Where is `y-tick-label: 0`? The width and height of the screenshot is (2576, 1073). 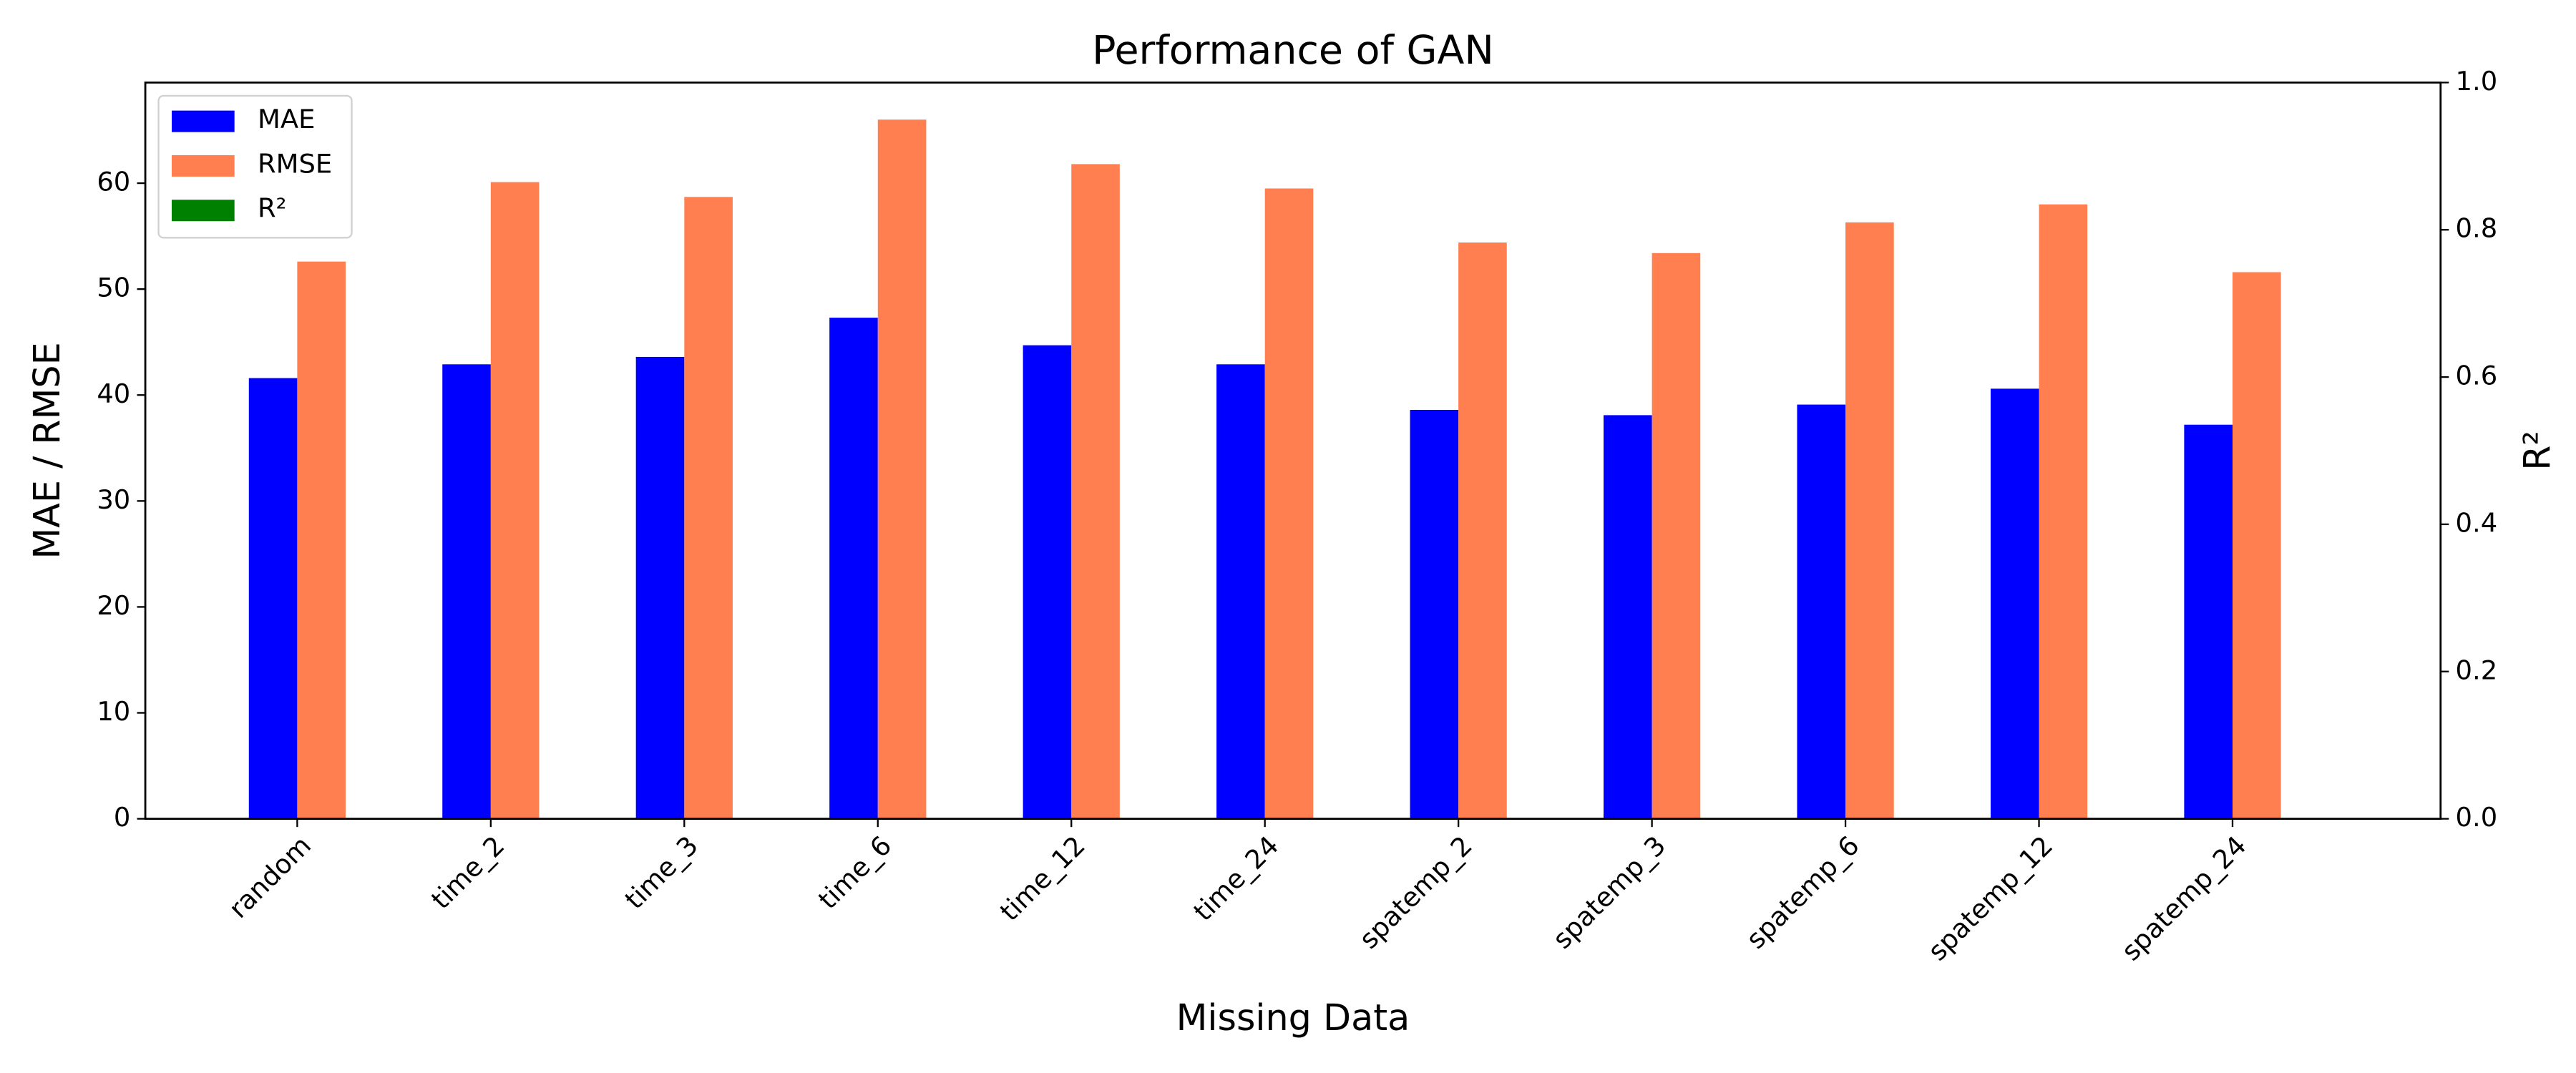 y-tick-label: 0 is located at coordinates (122, 817).